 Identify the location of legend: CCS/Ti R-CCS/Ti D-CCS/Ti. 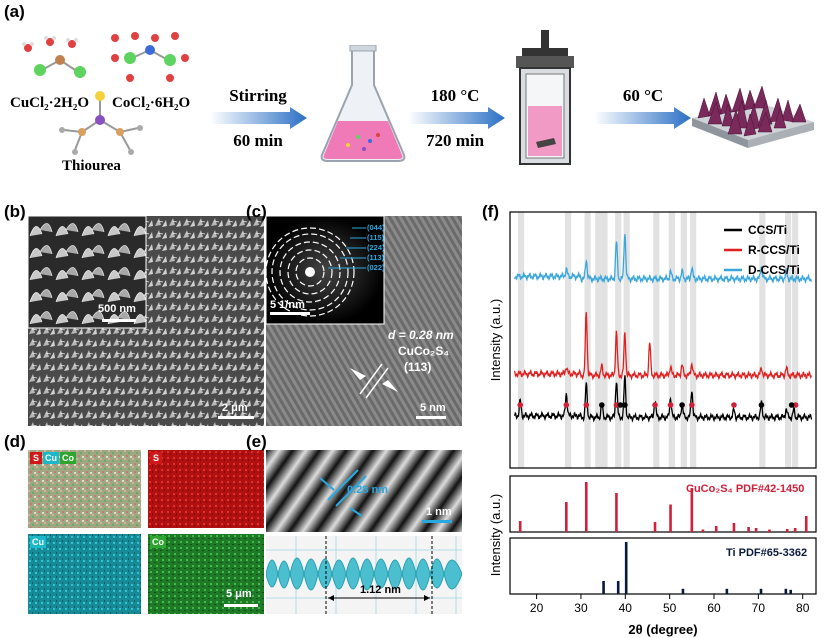
(762, 250).